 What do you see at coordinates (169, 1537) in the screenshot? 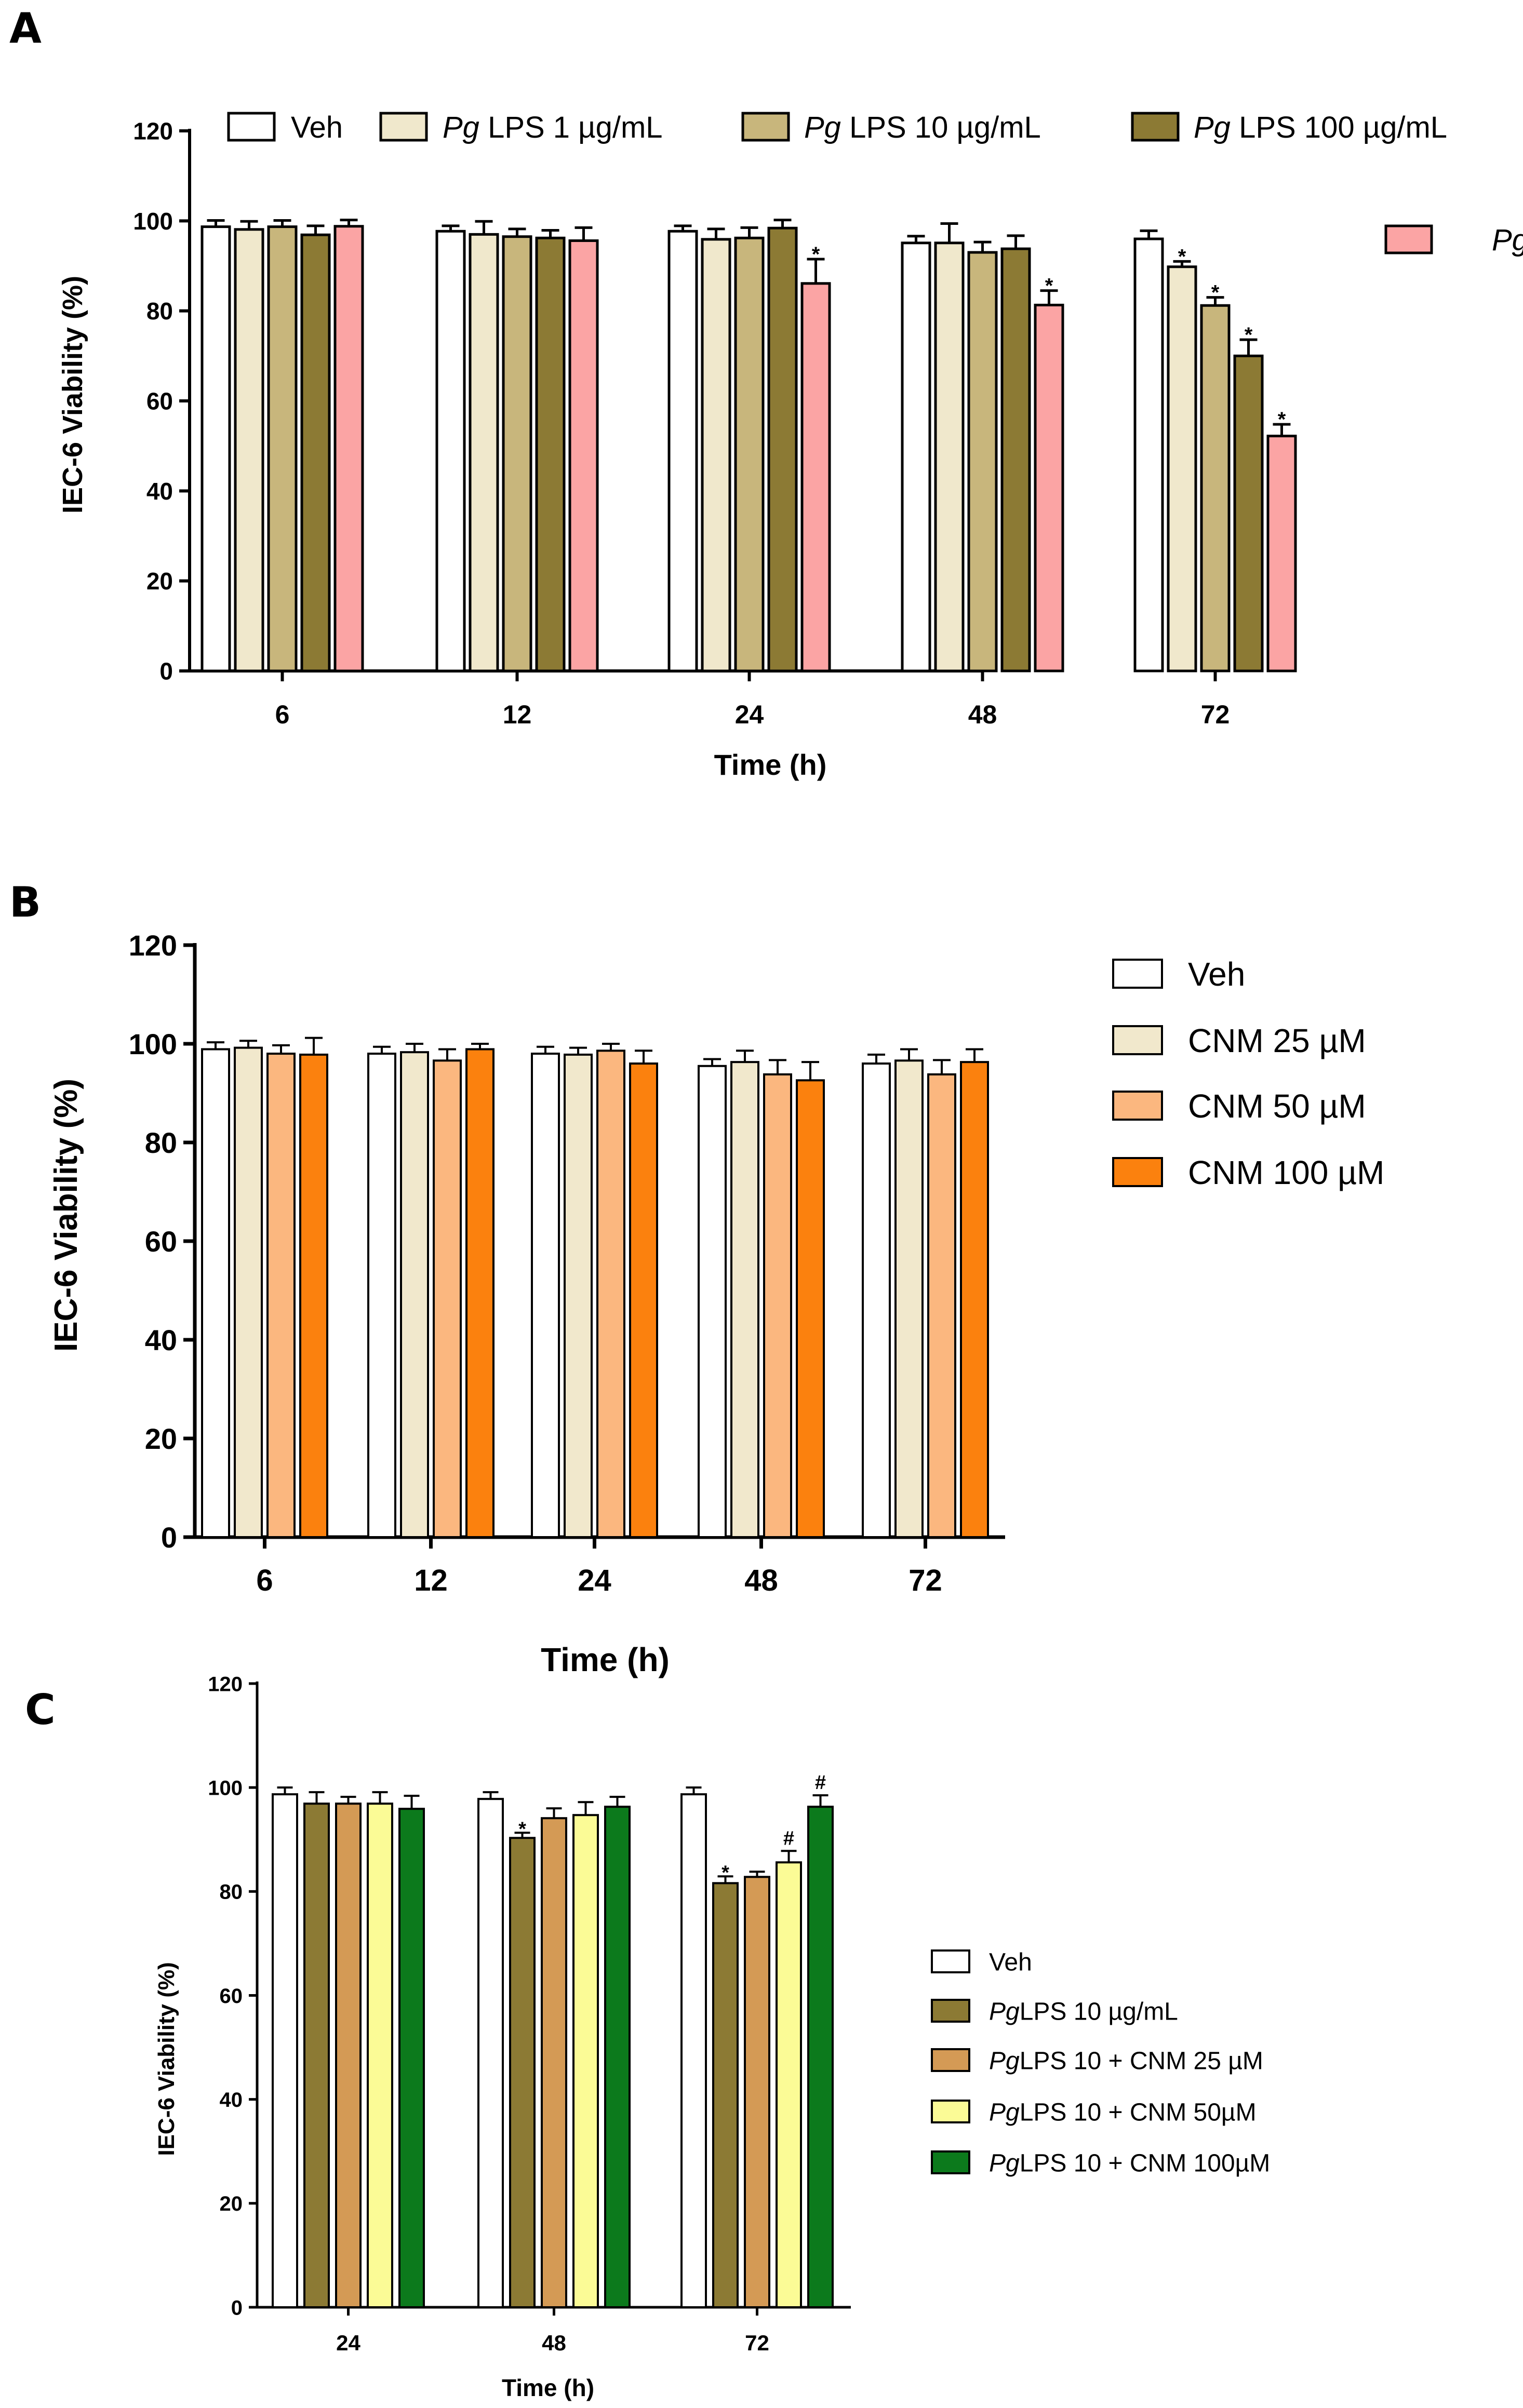
I see `y-tick-label: 0` at bounding box center [169, 1537].